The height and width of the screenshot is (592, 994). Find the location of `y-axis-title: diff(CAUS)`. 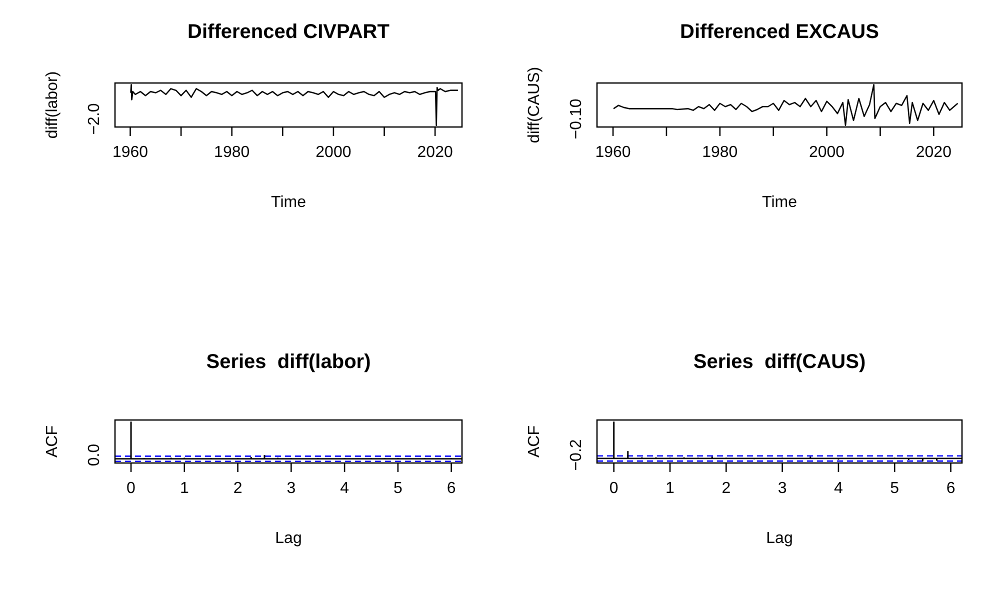

y-axis-title: diff(CAUS) is located at coordinates (534, 105).